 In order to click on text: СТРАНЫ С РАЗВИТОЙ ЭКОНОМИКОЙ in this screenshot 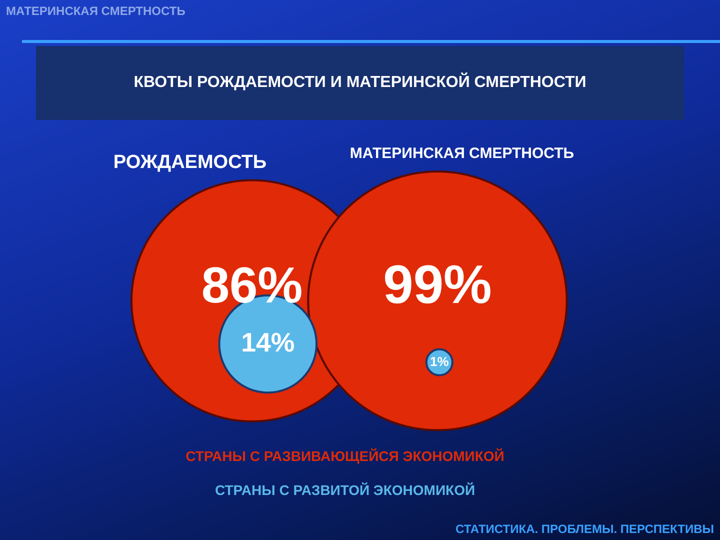, I will do `click(345, 490)`.